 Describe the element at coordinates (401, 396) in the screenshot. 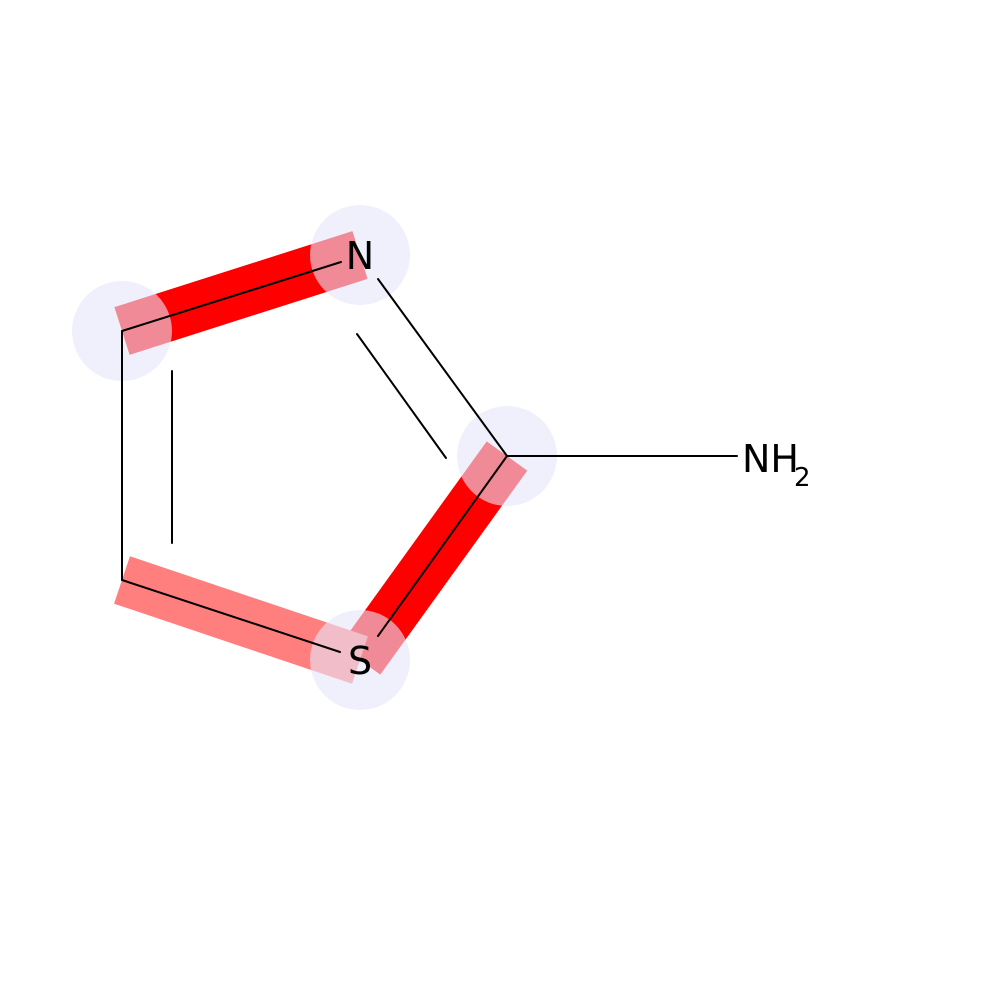

I see `bond-n3-c2-inner` at that location.